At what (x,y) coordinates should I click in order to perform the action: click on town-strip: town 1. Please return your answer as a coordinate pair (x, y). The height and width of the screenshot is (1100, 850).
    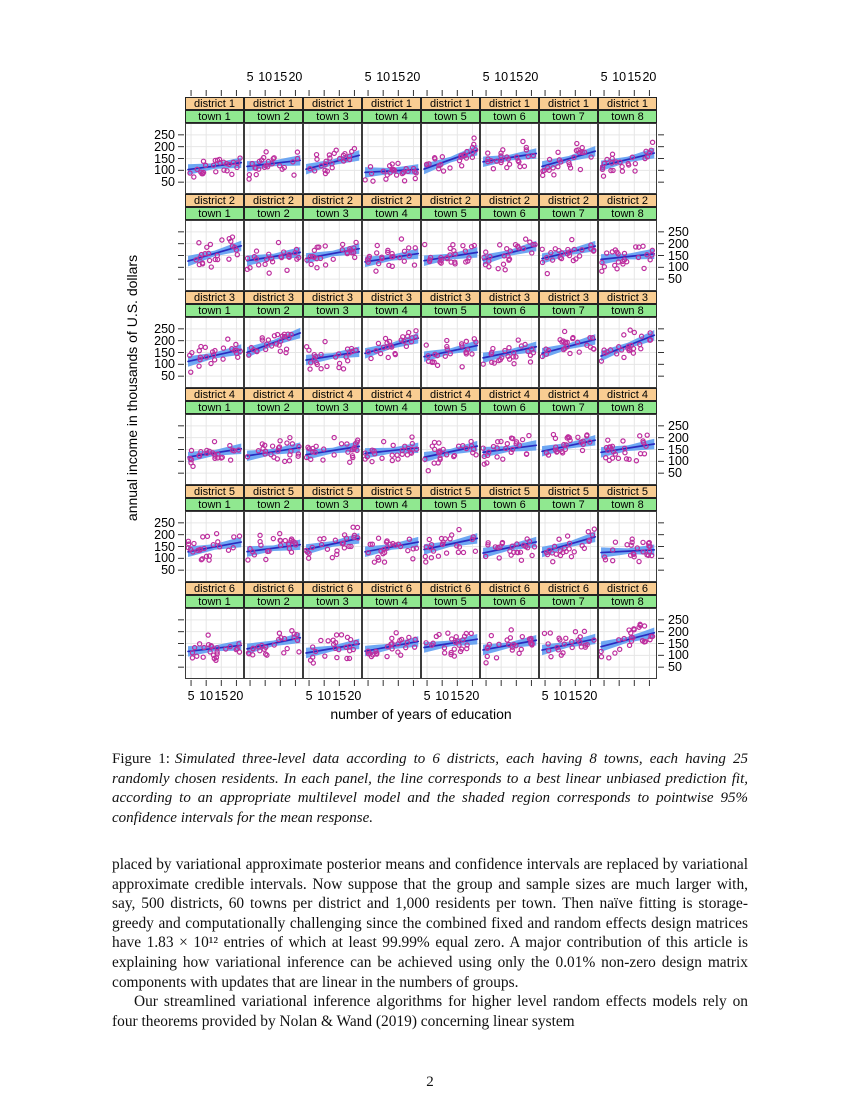
    Looking at the image, I should click on (214, 213).